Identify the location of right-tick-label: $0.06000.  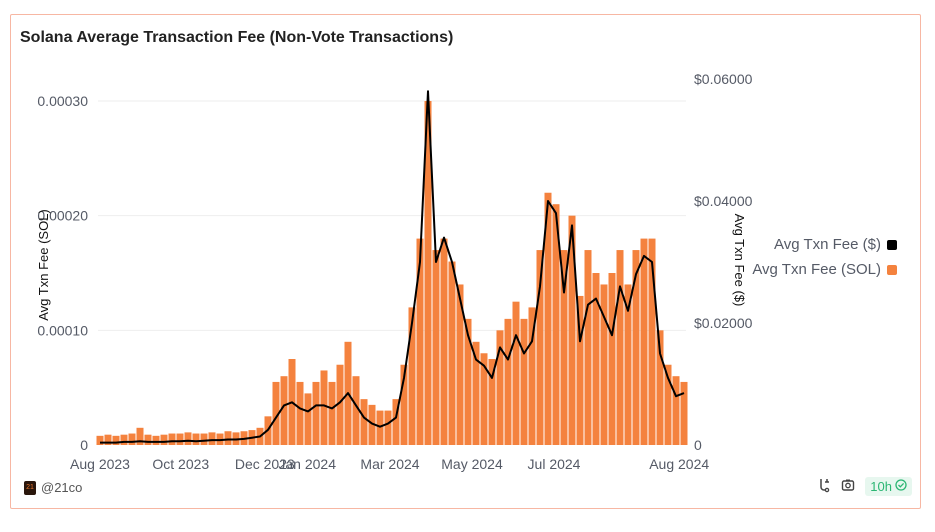
(723, 79).